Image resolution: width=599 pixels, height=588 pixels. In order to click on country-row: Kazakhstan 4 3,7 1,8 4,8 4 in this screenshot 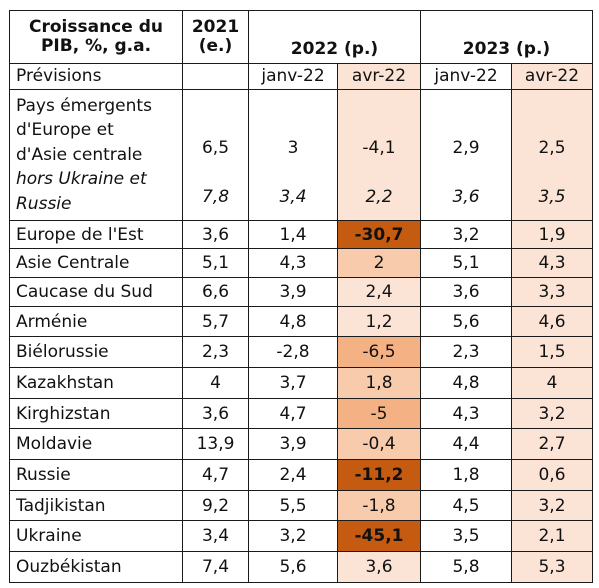, I will do `click(301, 383)`.